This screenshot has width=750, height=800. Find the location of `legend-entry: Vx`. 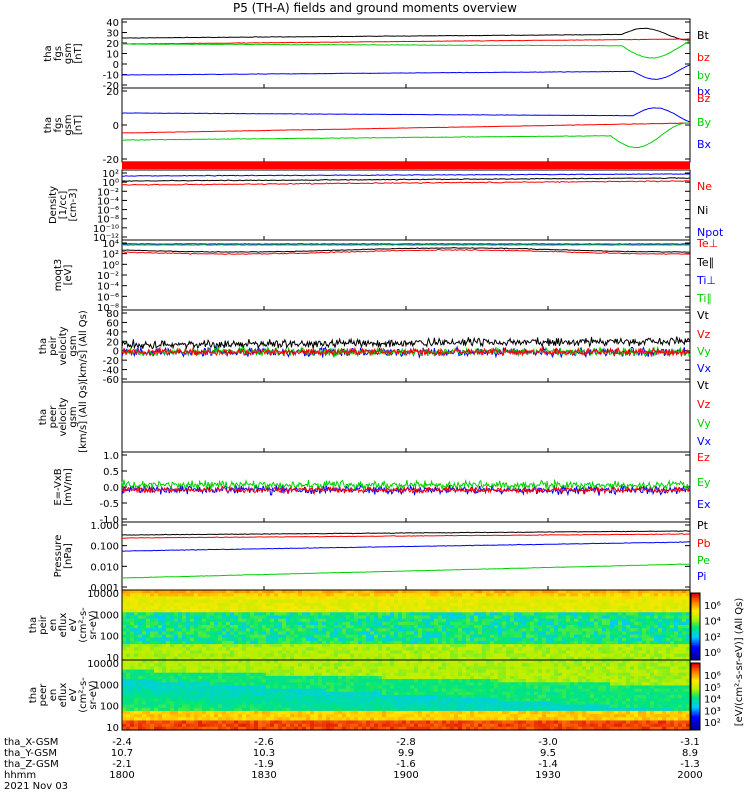

legend-entry: Vx is located at coordinates (704, 368).